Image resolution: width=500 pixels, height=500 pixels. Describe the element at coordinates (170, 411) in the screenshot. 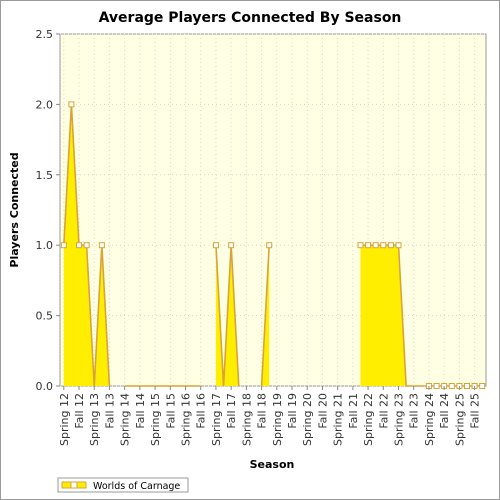

I see `x-tick-label: Fall 15` at that location.